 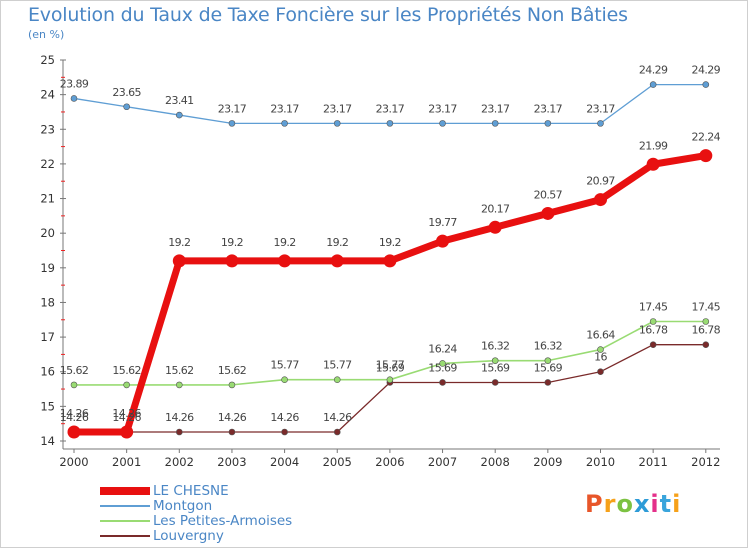 I want to click on x-tick-label: 2003, so click(x=231, y=462).